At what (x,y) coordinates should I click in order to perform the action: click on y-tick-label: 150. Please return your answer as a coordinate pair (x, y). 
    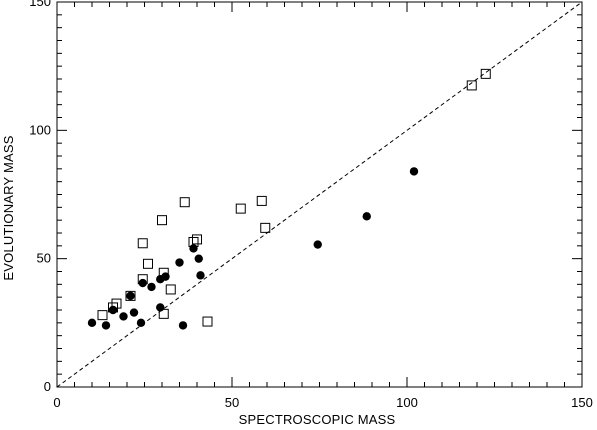
    Looking at the image, I should click on (40, 4).